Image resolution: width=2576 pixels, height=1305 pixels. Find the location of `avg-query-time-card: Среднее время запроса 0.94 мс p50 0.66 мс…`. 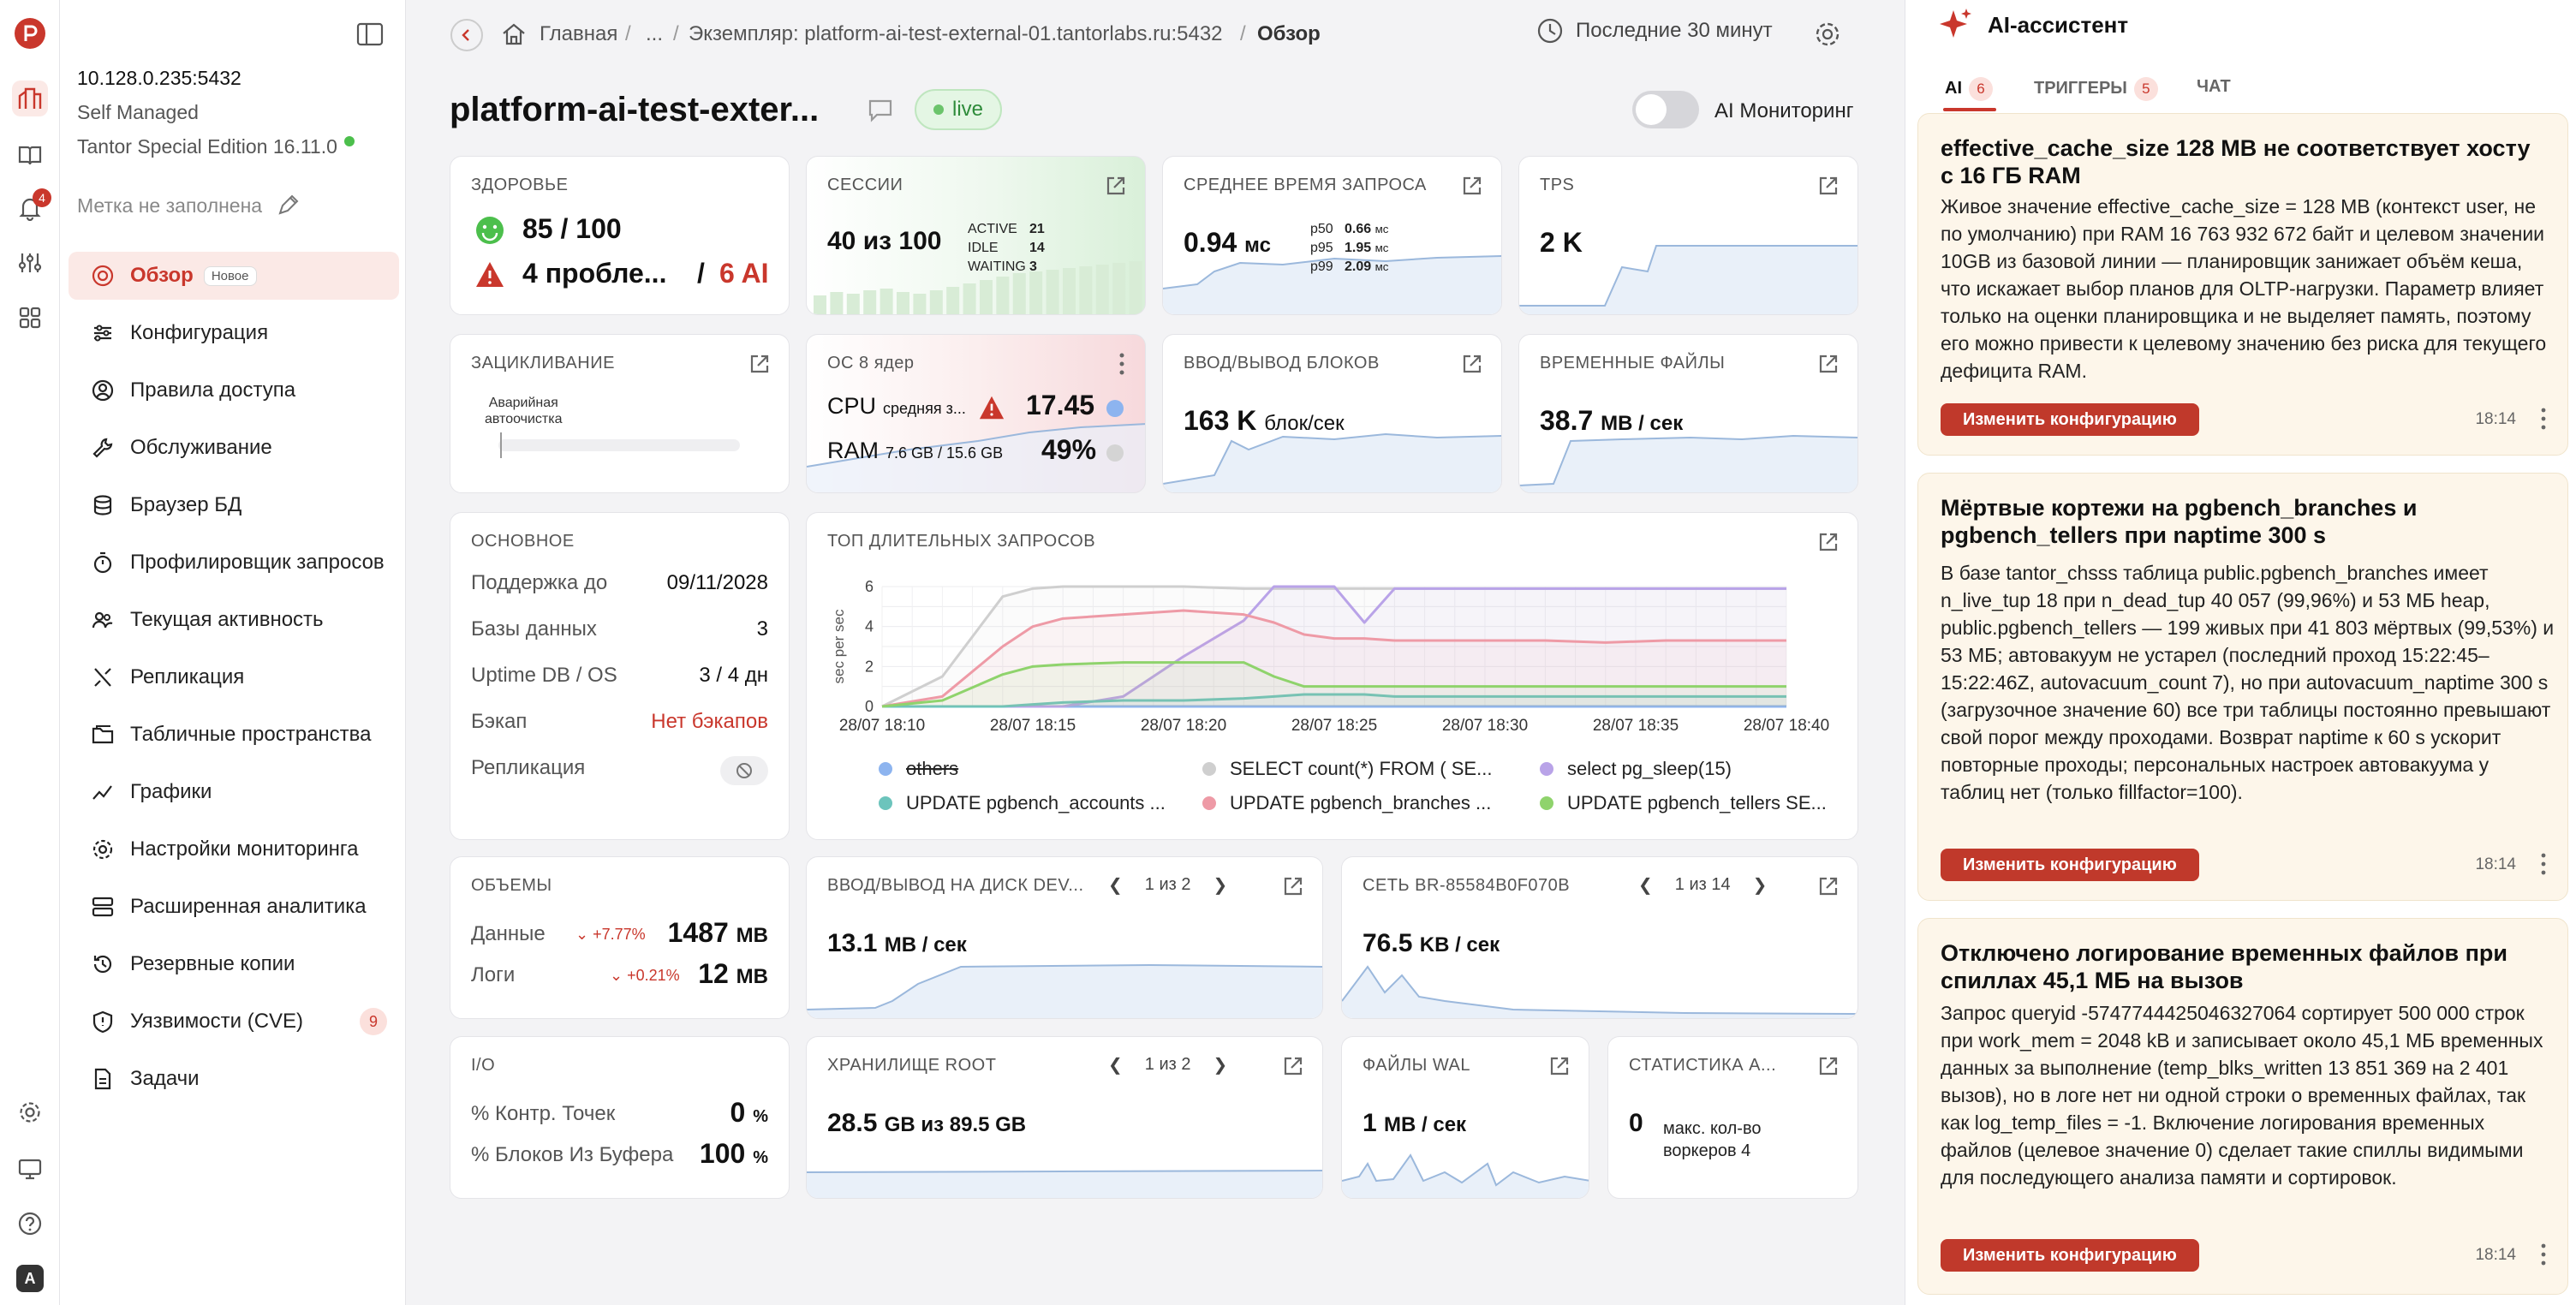

avg-query-time-card: Среднее время запроса 0.94 мс p50 0.66 мс… is located at coordinates (1332, 235).